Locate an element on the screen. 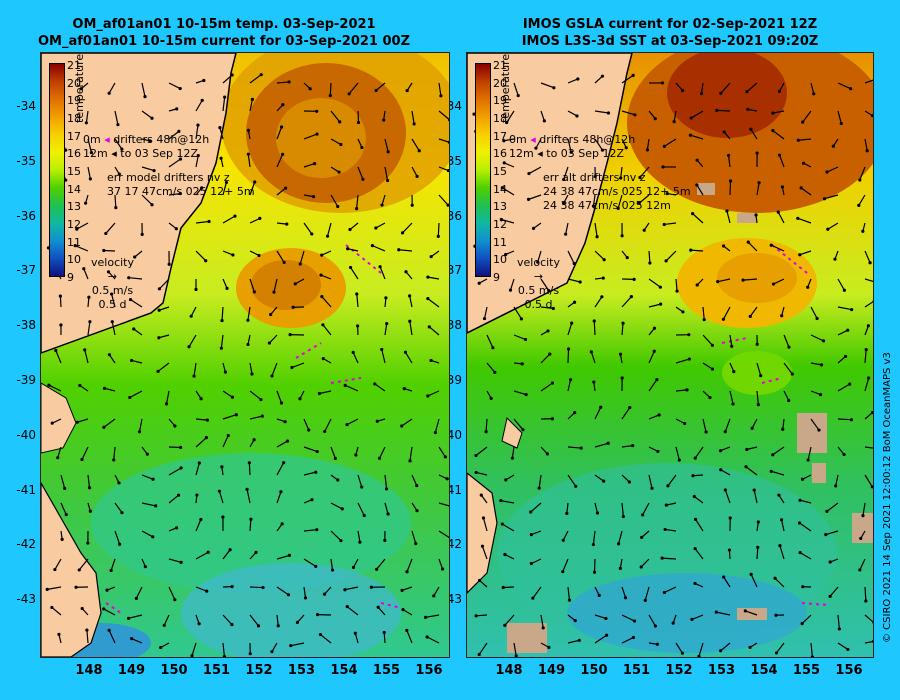  colorbar-label-10: 10 is located at coordinates (500, 260).